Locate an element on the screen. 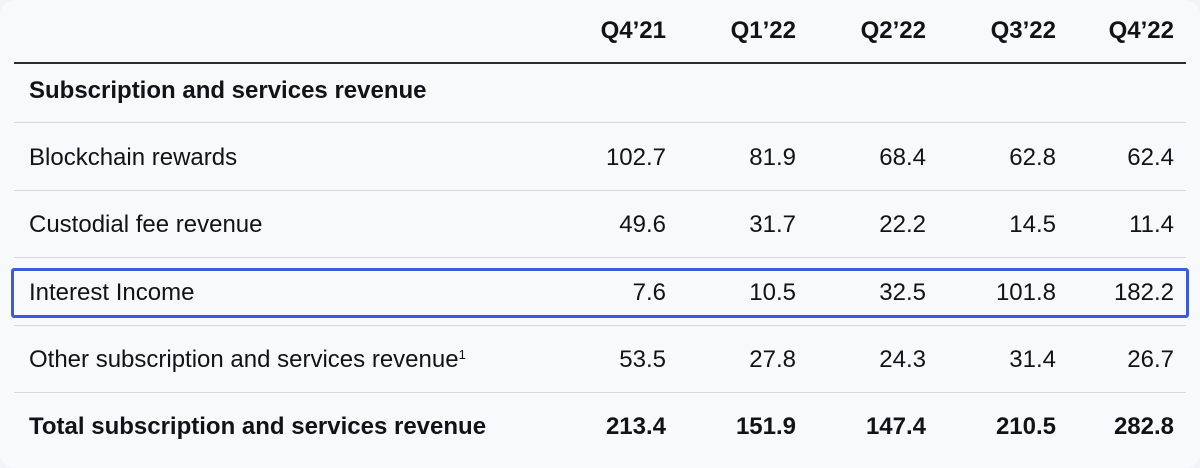 Image resolution: width=1200 pixels, height=468 pixels. footnote-marker: 1 is located at coordinates (462, 354).